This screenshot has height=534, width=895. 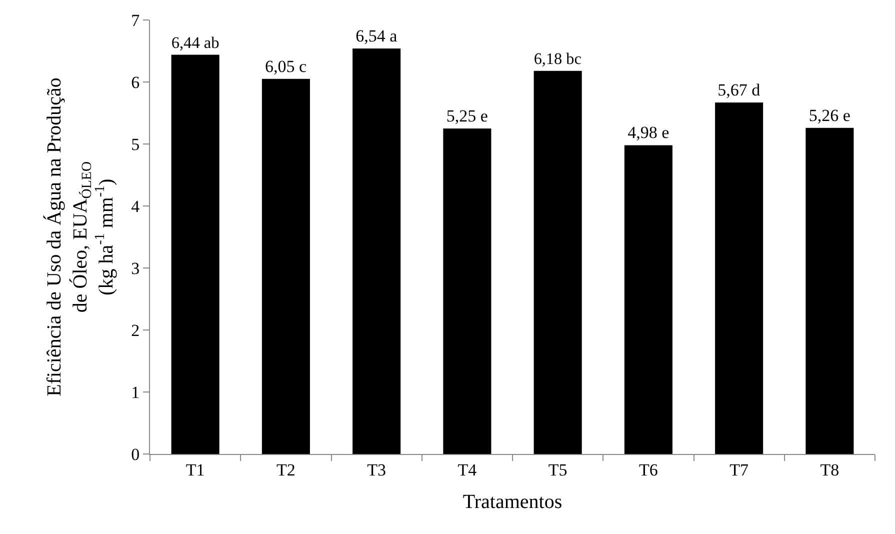 What do you see at coordinates (286, 470) in the screenshot?
I see `x-tick-label: T2` at bounding box center [286, 470].